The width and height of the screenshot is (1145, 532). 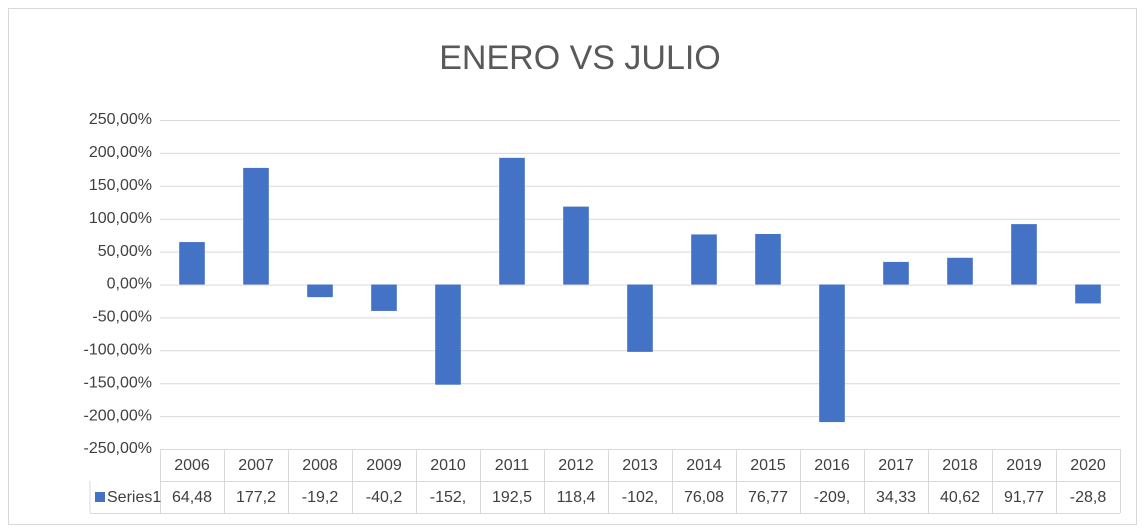 What do you see at coordinates (1088, 497) in the screenshot?
I see `table-value: -28,8` at bounding box center [1088, 497].